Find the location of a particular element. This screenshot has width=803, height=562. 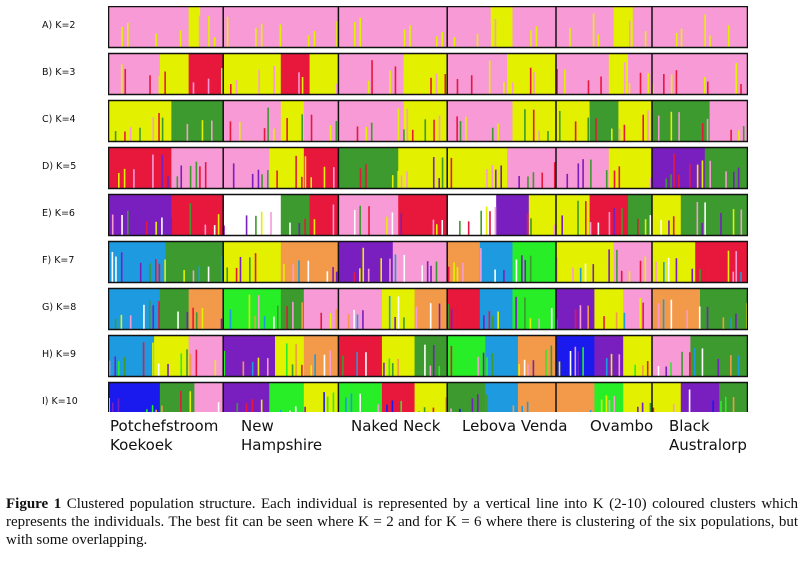

row-frame is located at coordinates (428, 168).